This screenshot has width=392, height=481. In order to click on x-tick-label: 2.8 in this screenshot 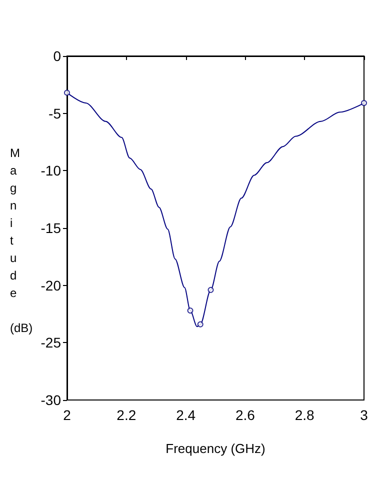, I will do `click(304, 415)`.